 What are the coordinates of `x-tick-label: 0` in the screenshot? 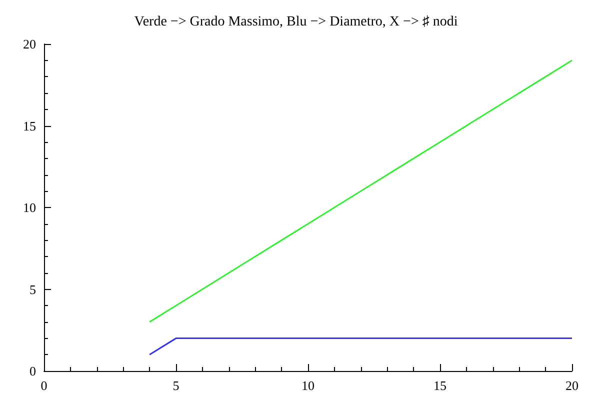 It's located at (44, 385).